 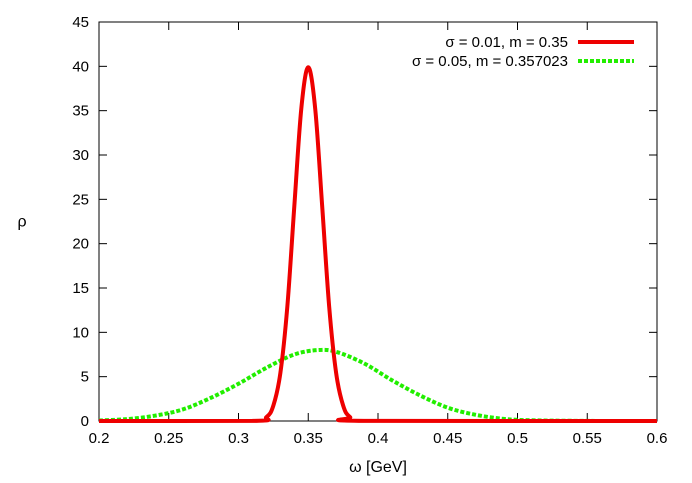 I want to click on legend-label: σ = 0.01, m = 0.35, so click(x=506, y=42).